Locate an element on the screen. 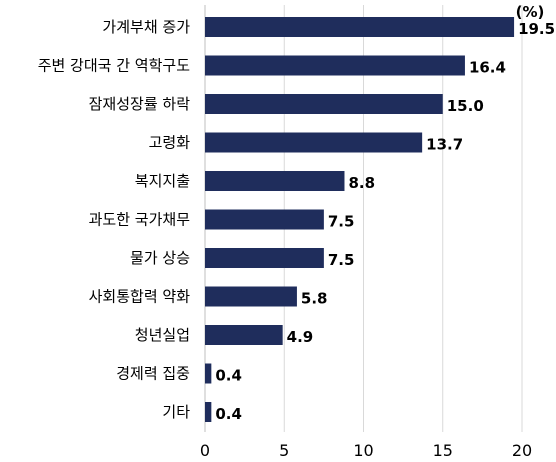 The image size is (556, 462). category-label: 주변 강대국 간 역학구도 is located at coordinates (114, 66).